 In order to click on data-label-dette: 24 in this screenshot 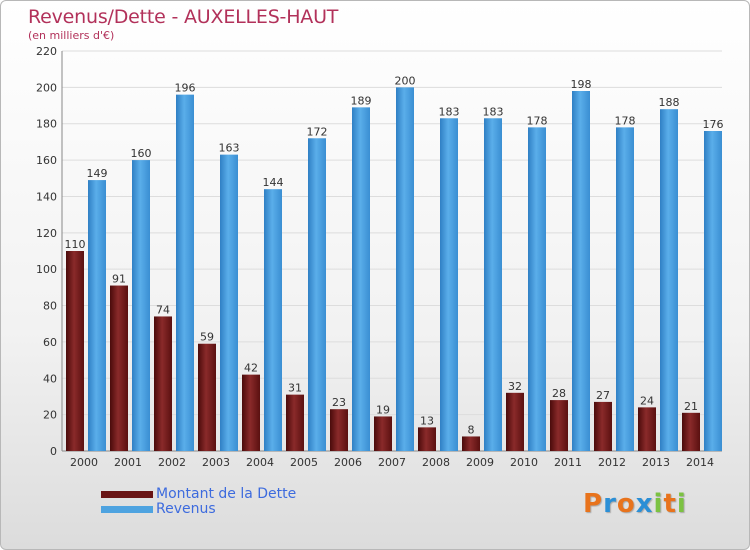, I will do `click(647, 400)`.